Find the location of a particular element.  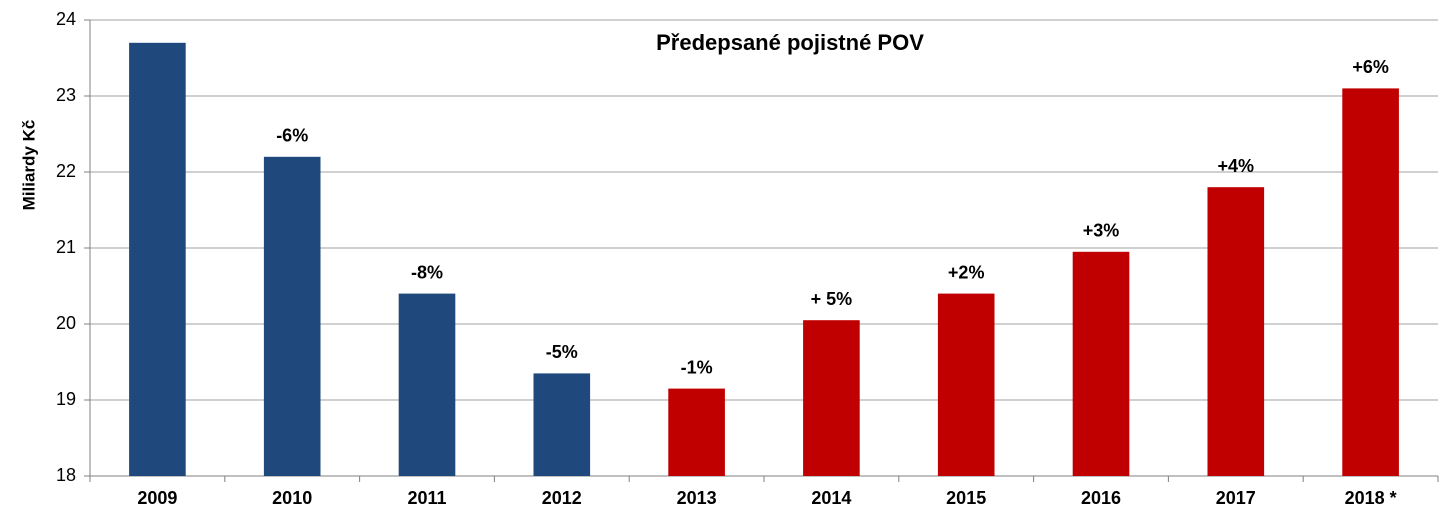

x-tick-label: 2014 is located at coordinates (831, 498).